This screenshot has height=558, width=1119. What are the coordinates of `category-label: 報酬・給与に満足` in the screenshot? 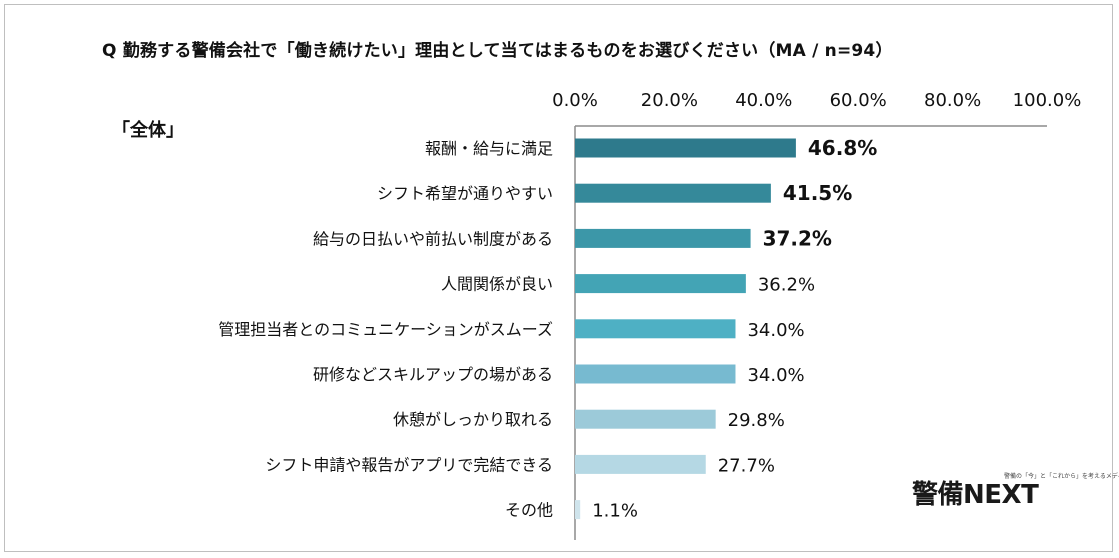 It's located at (489, 148).